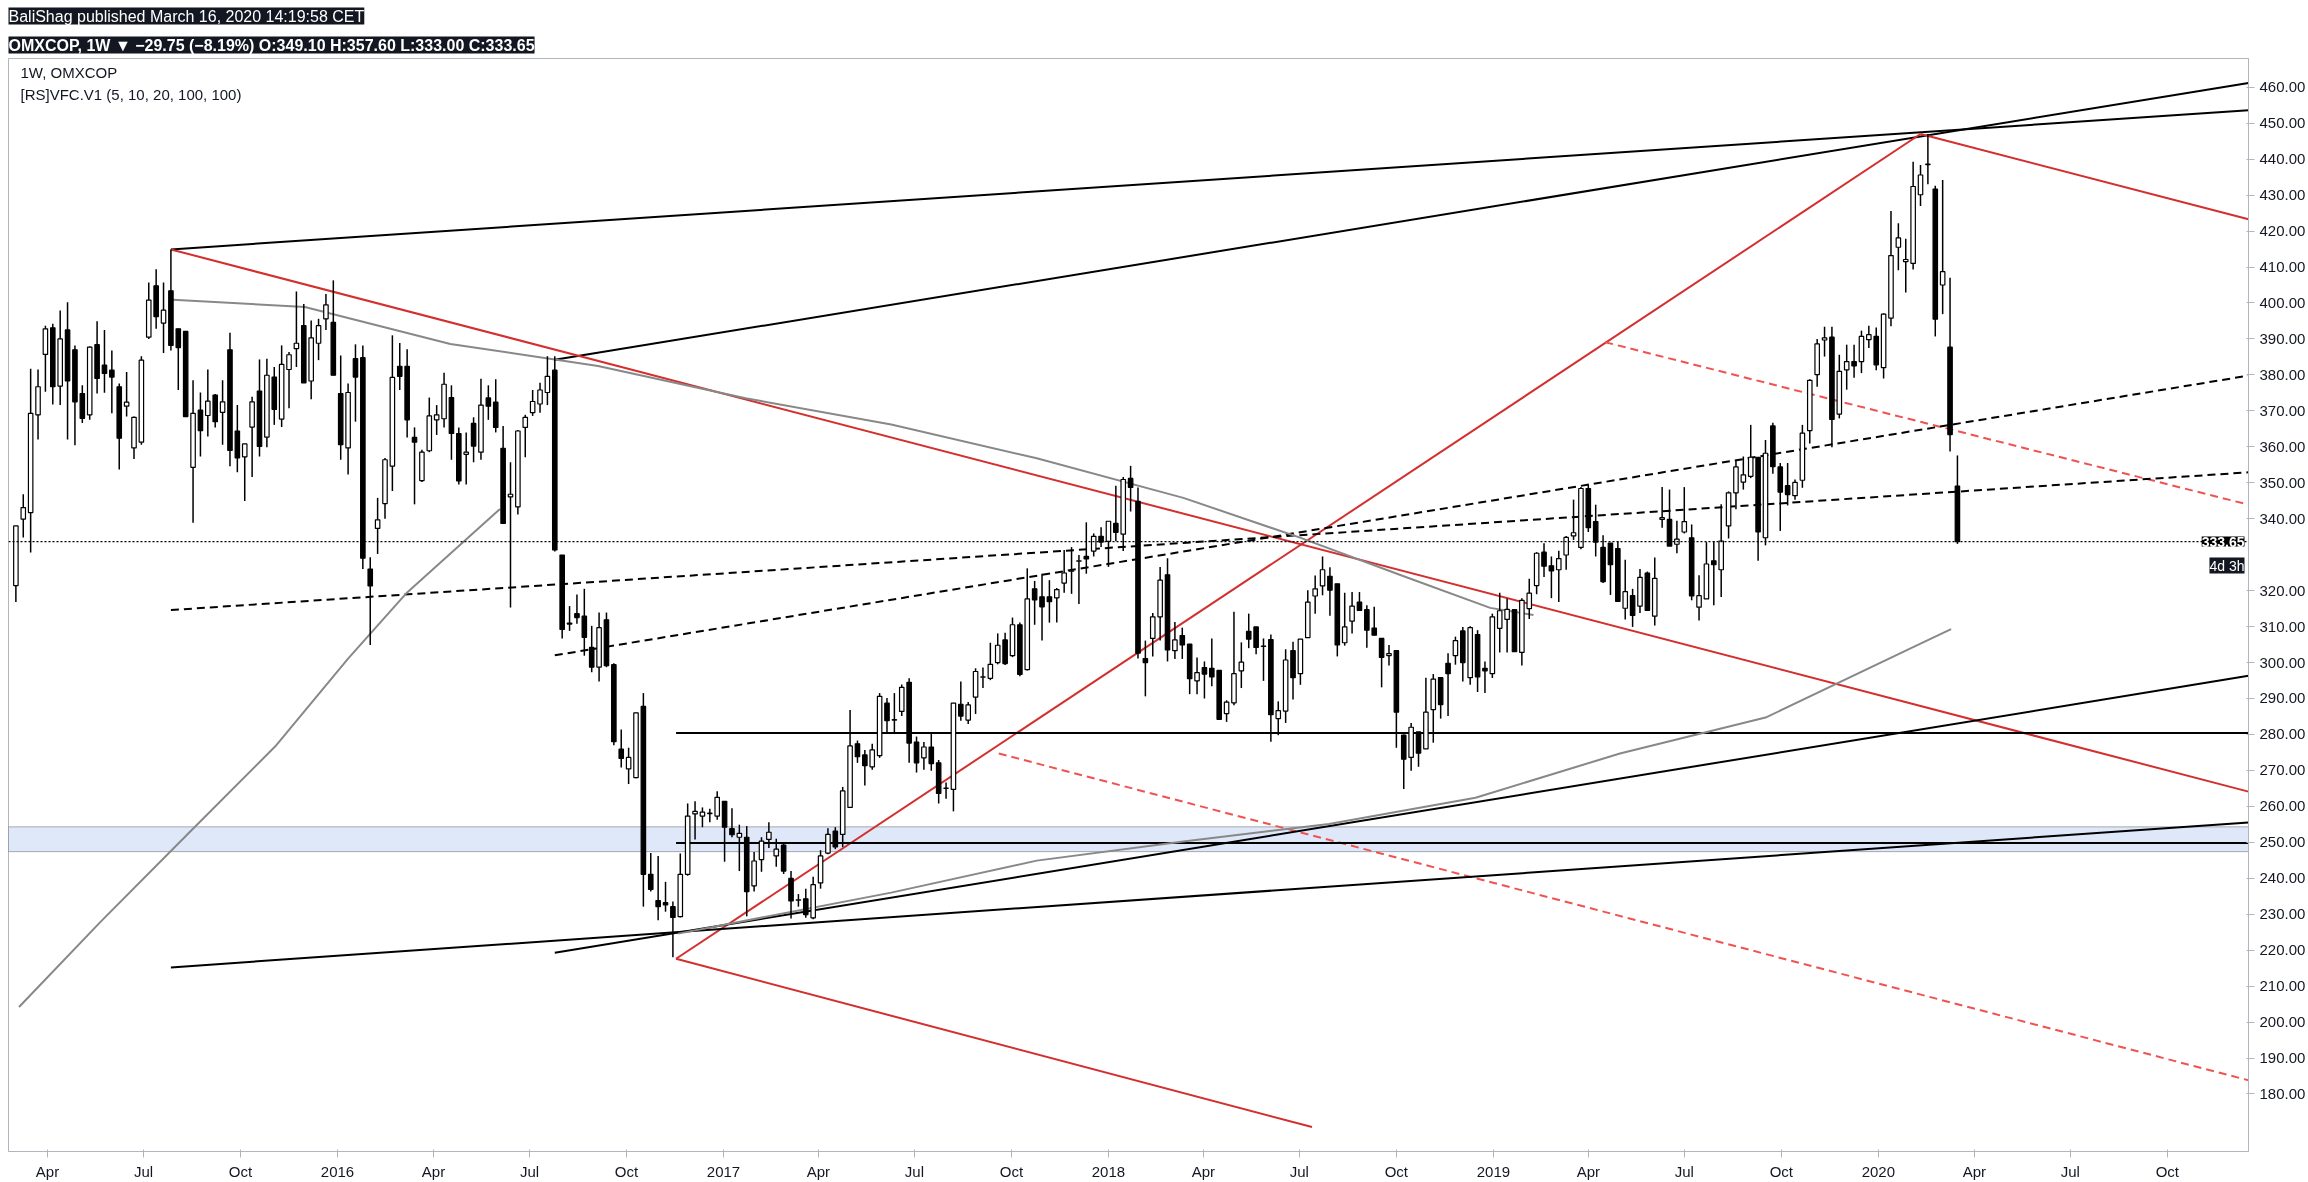  What do you see at coordinates (186, 16) in the screenshot?
I see `chart-title: BaliShag published March 16, 2020 14:19:58 CET` at bounding box center [186, 16].